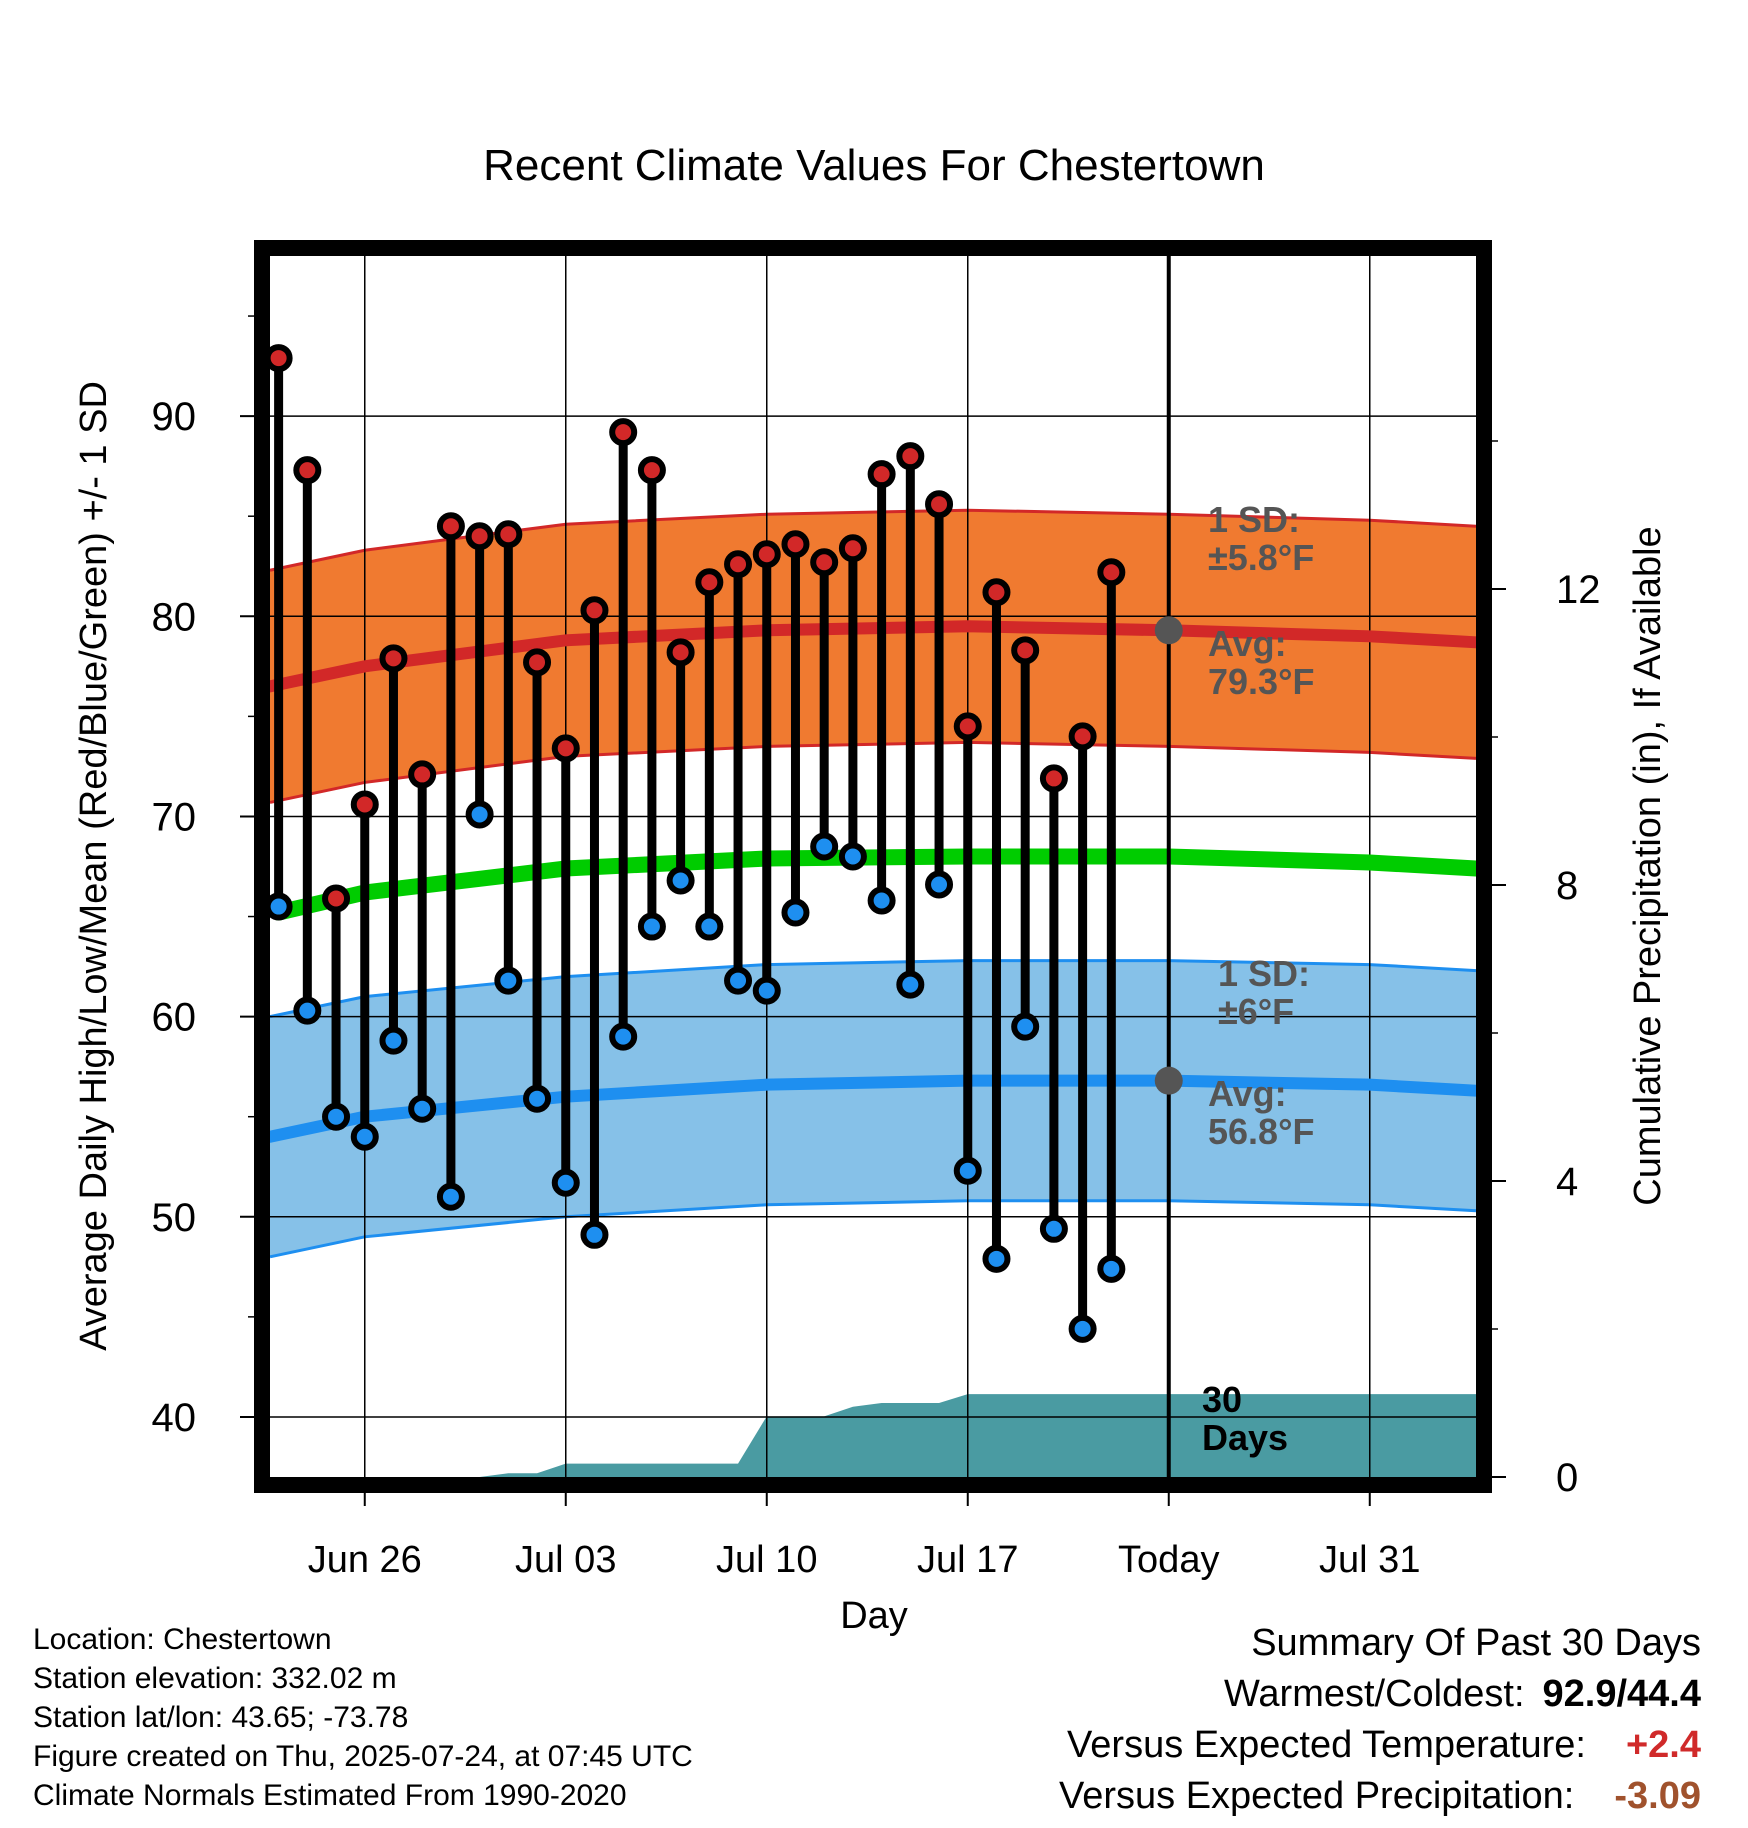 Image resolution: width=1748 pixels, height=1828 pixels. What do you see at coordinates (1316, 1796) in the screenshot?
I see `precip-label: Versus Expected Precipitation:` at bounding box center [1316, 1796].